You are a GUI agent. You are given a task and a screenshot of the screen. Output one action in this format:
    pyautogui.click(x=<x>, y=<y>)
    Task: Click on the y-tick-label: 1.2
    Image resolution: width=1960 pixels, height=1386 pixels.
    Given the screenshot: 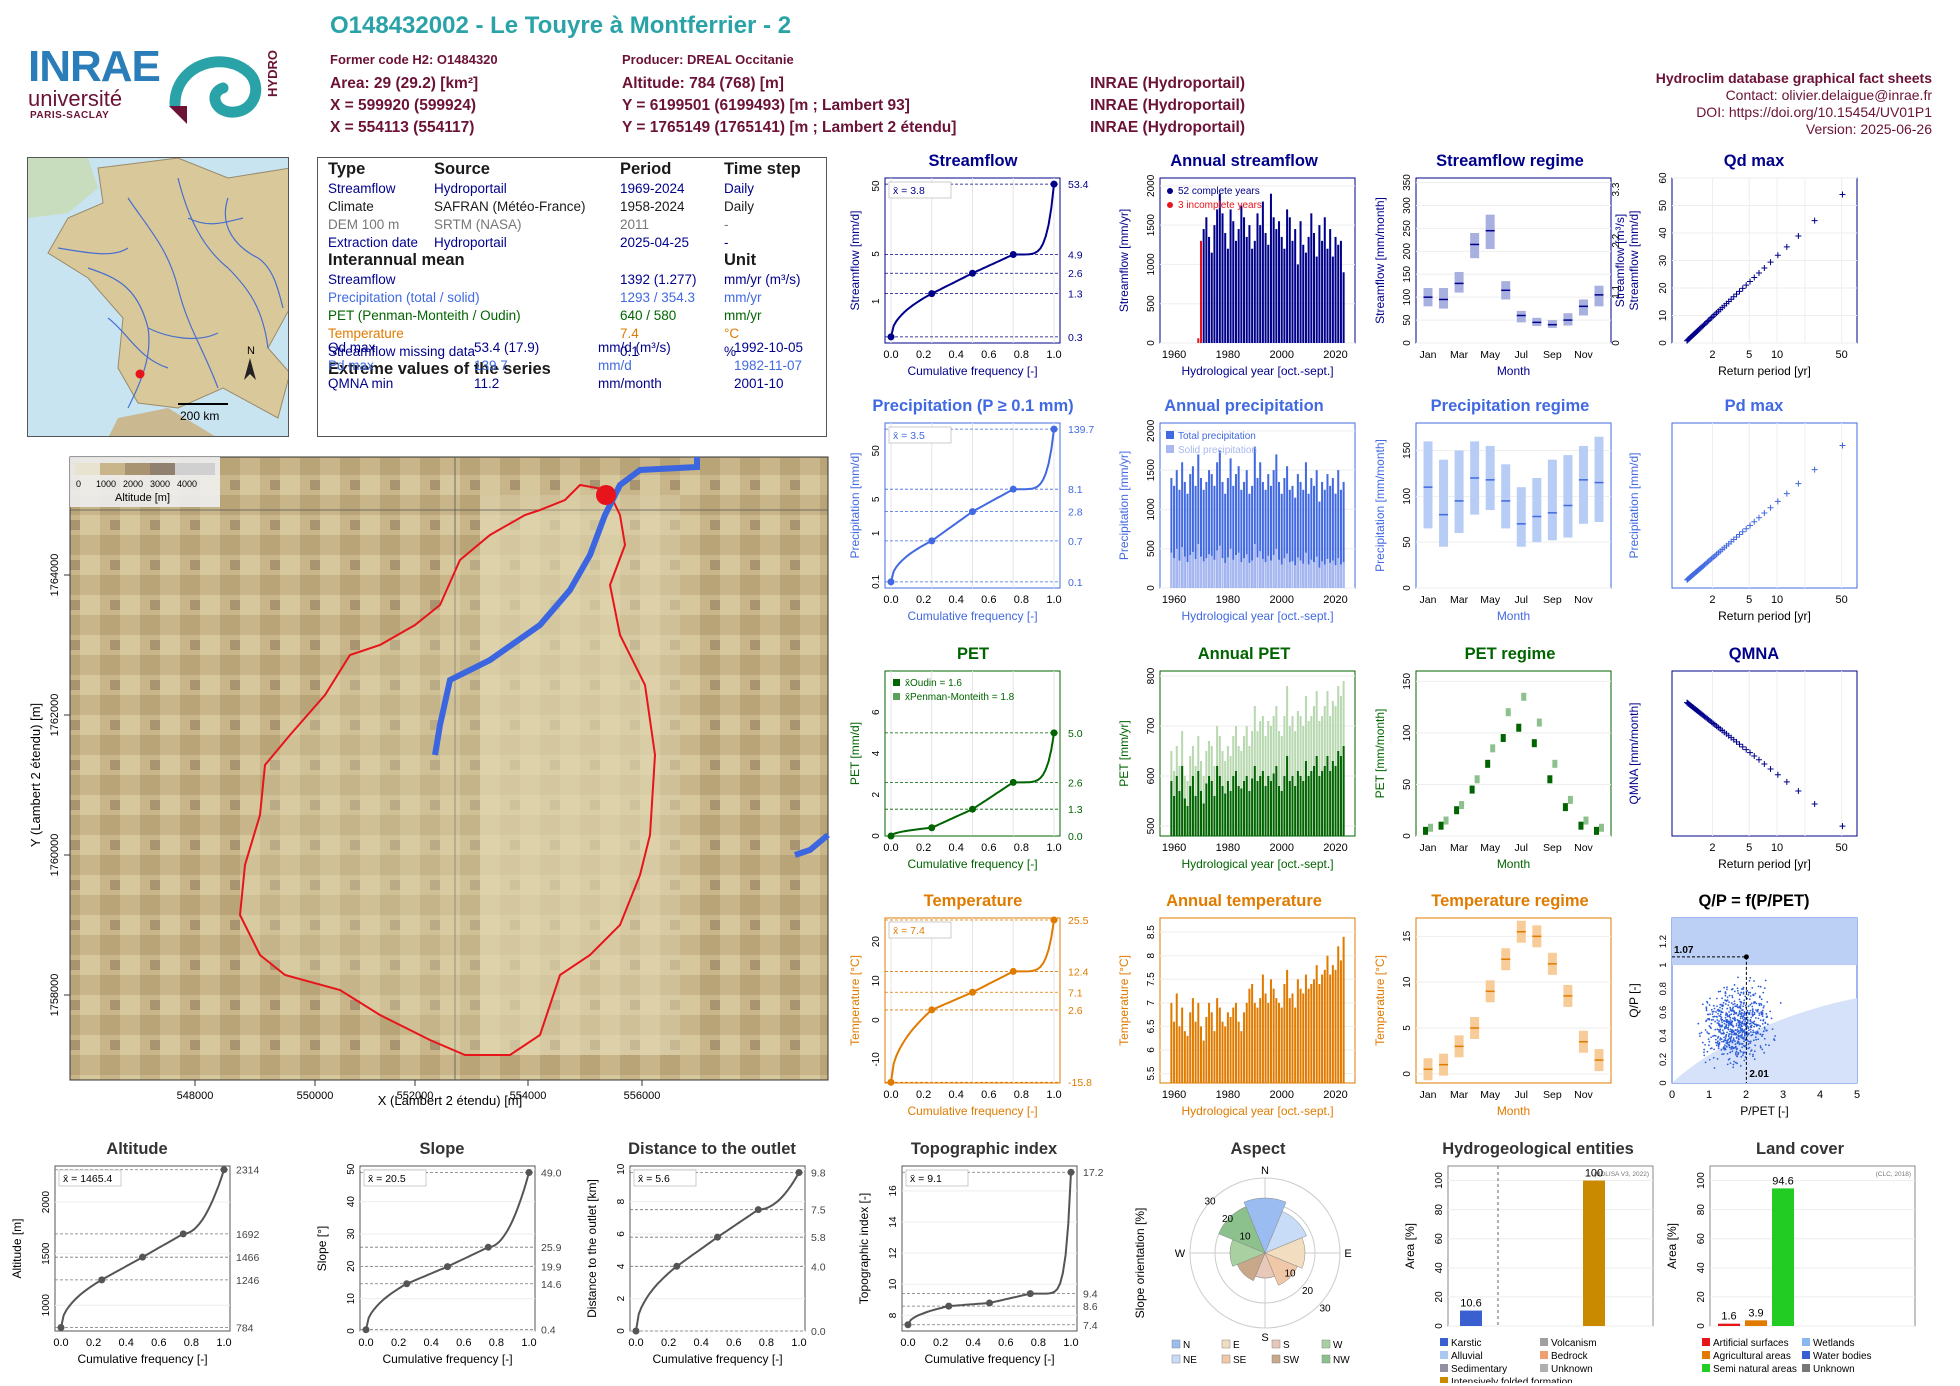 What is the action you would take?
    pyautogui.click(x=1663, y=941)
    